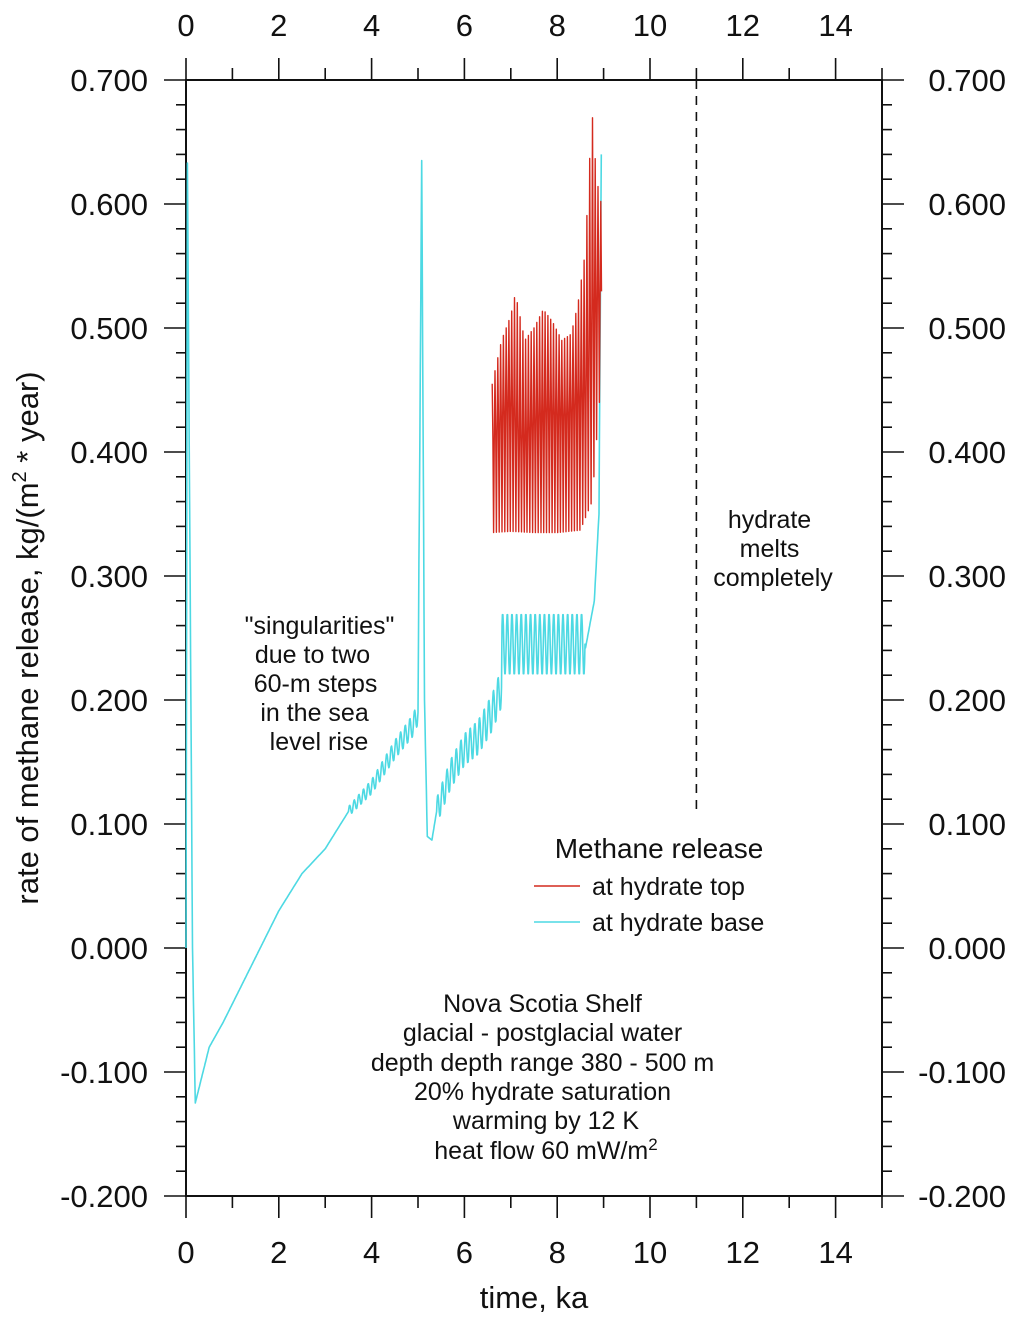 This screenshot has width=1024, height=1320. What do you see at coordinates (278, 25) in the screenshot?
I see `x-tick-label-top: 2` at bounding box center [278, 25].